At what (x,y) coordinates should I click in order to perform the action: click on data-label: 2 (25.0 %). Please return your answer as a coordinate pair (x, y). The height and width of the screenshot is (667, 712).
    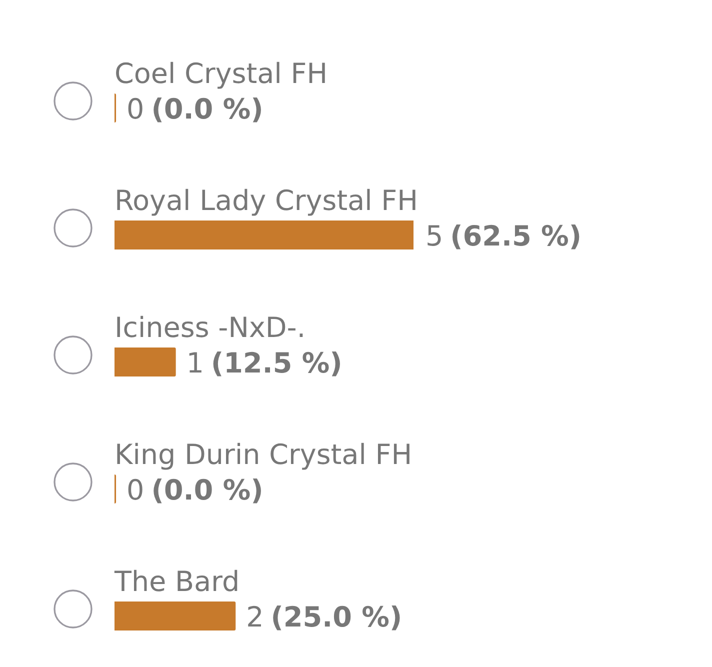
    Looking at the image, I should click on (324, 617).